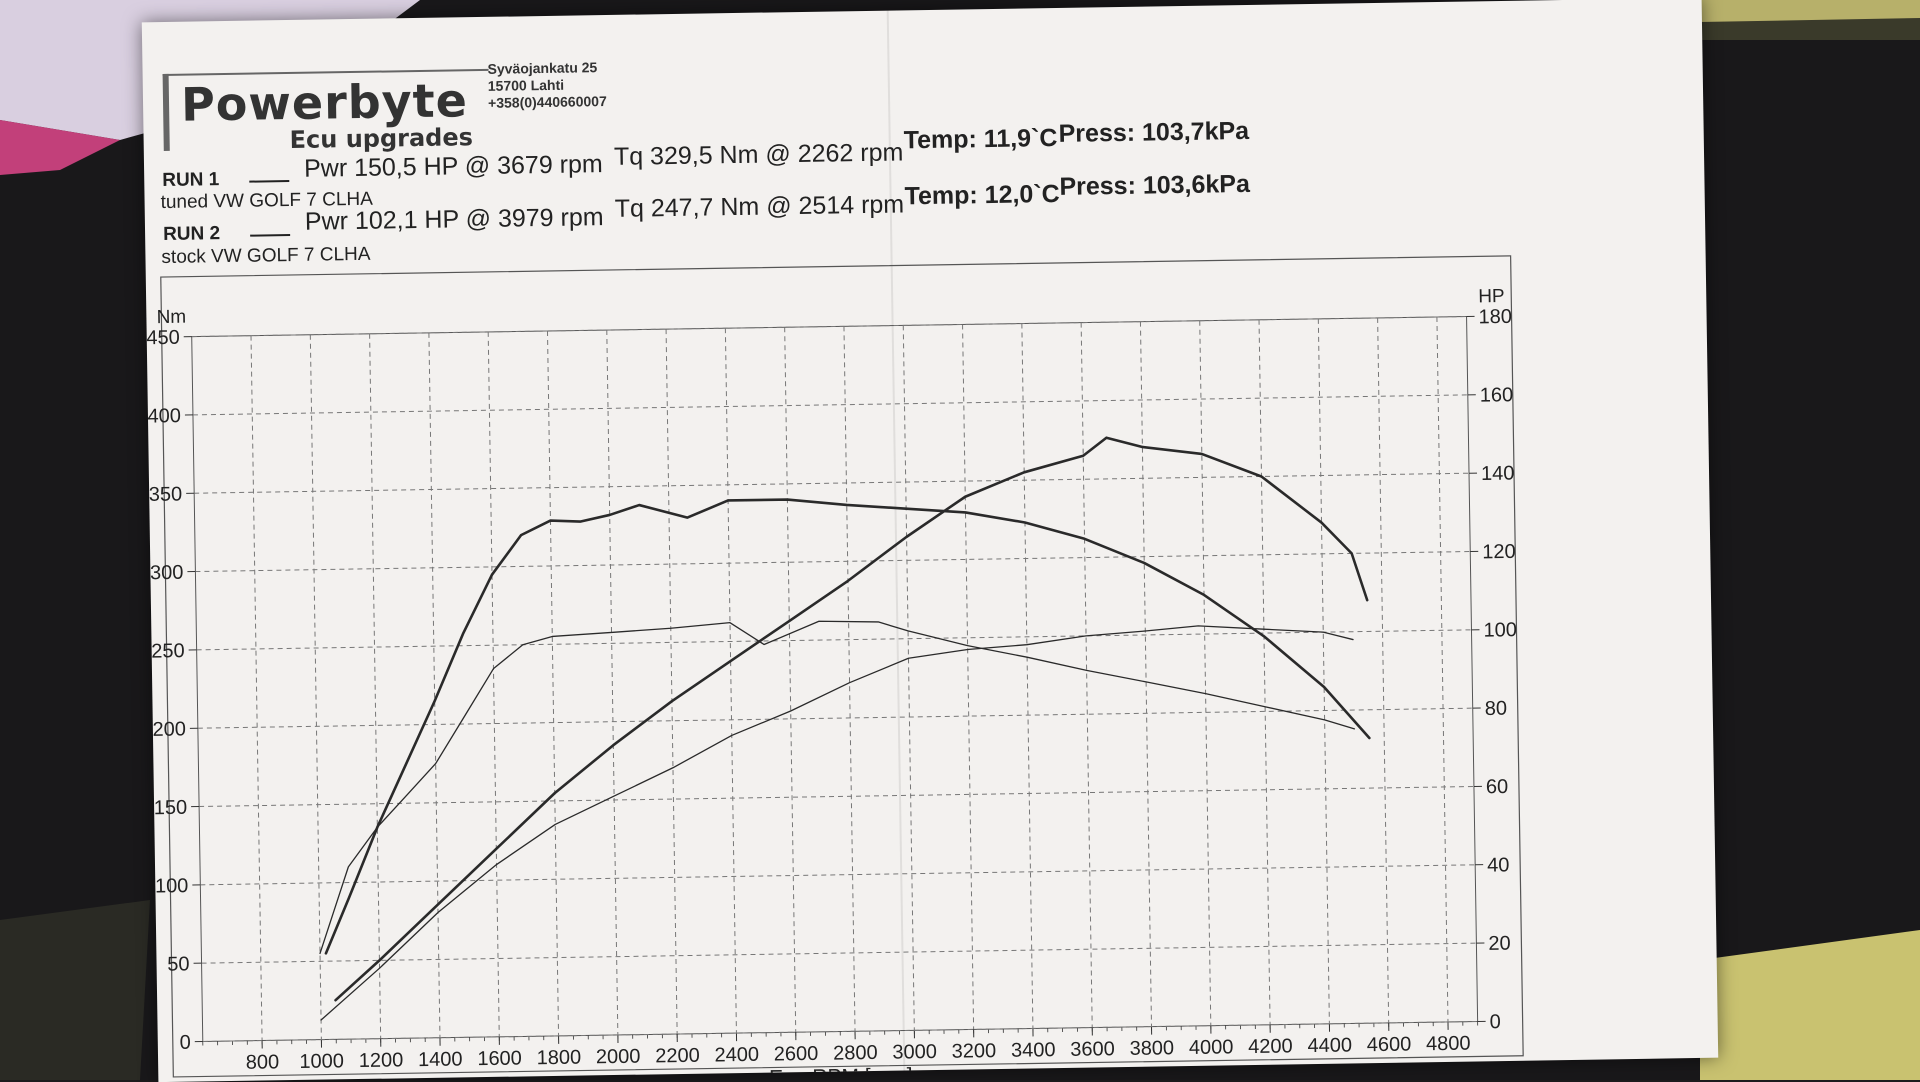 The height and width of the screenshot is (1082, 1920). Describe the element at coordinates (440, 1059) in the screenshot. I see `x-tick-label: 1400` at that location.